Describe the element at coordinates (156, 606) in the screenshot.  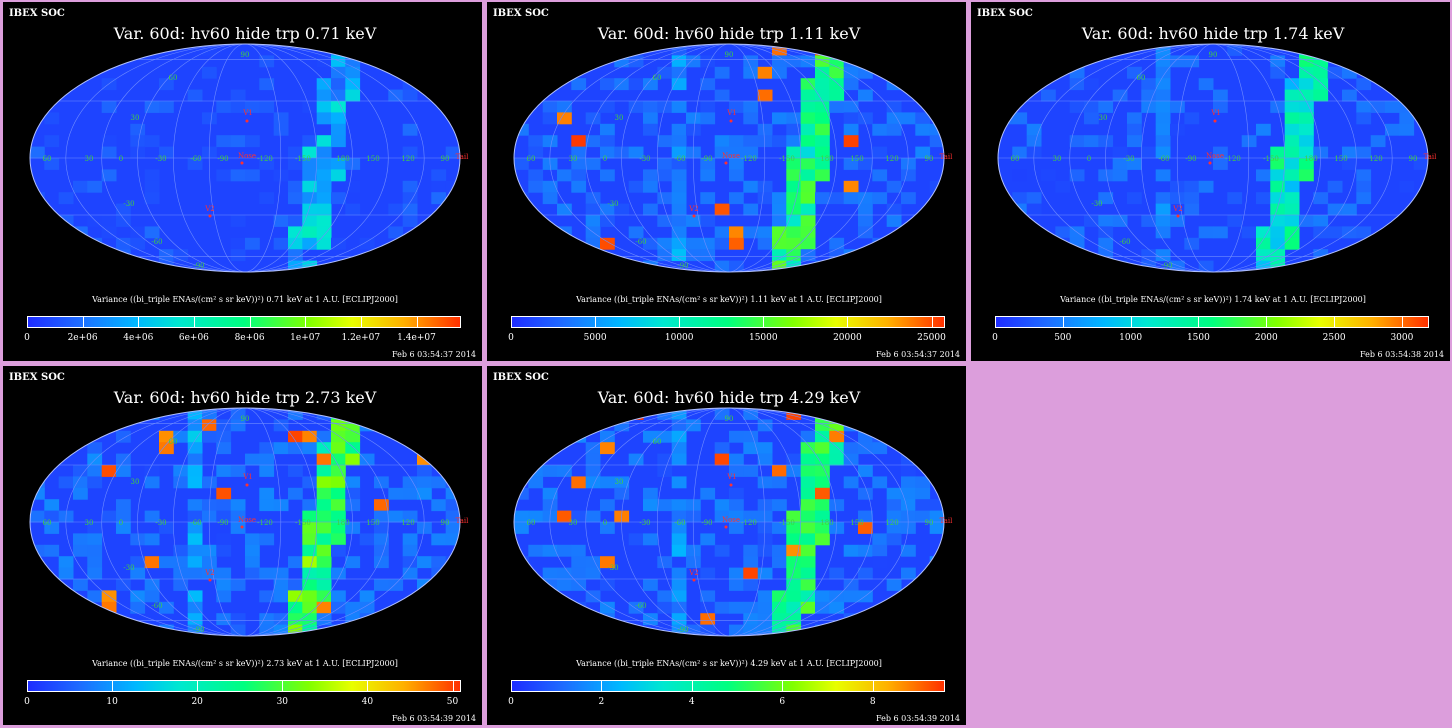
I see `lat-label: -60` at that location.